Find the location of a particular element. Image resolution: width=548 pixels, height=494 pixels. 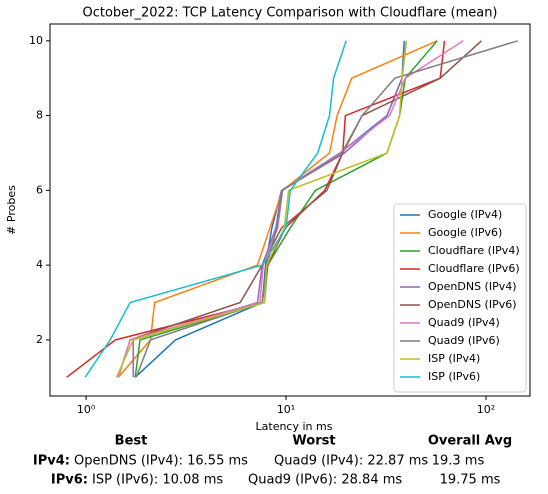

summary-row-label: IPv6: is located at coordinates (69, 480).